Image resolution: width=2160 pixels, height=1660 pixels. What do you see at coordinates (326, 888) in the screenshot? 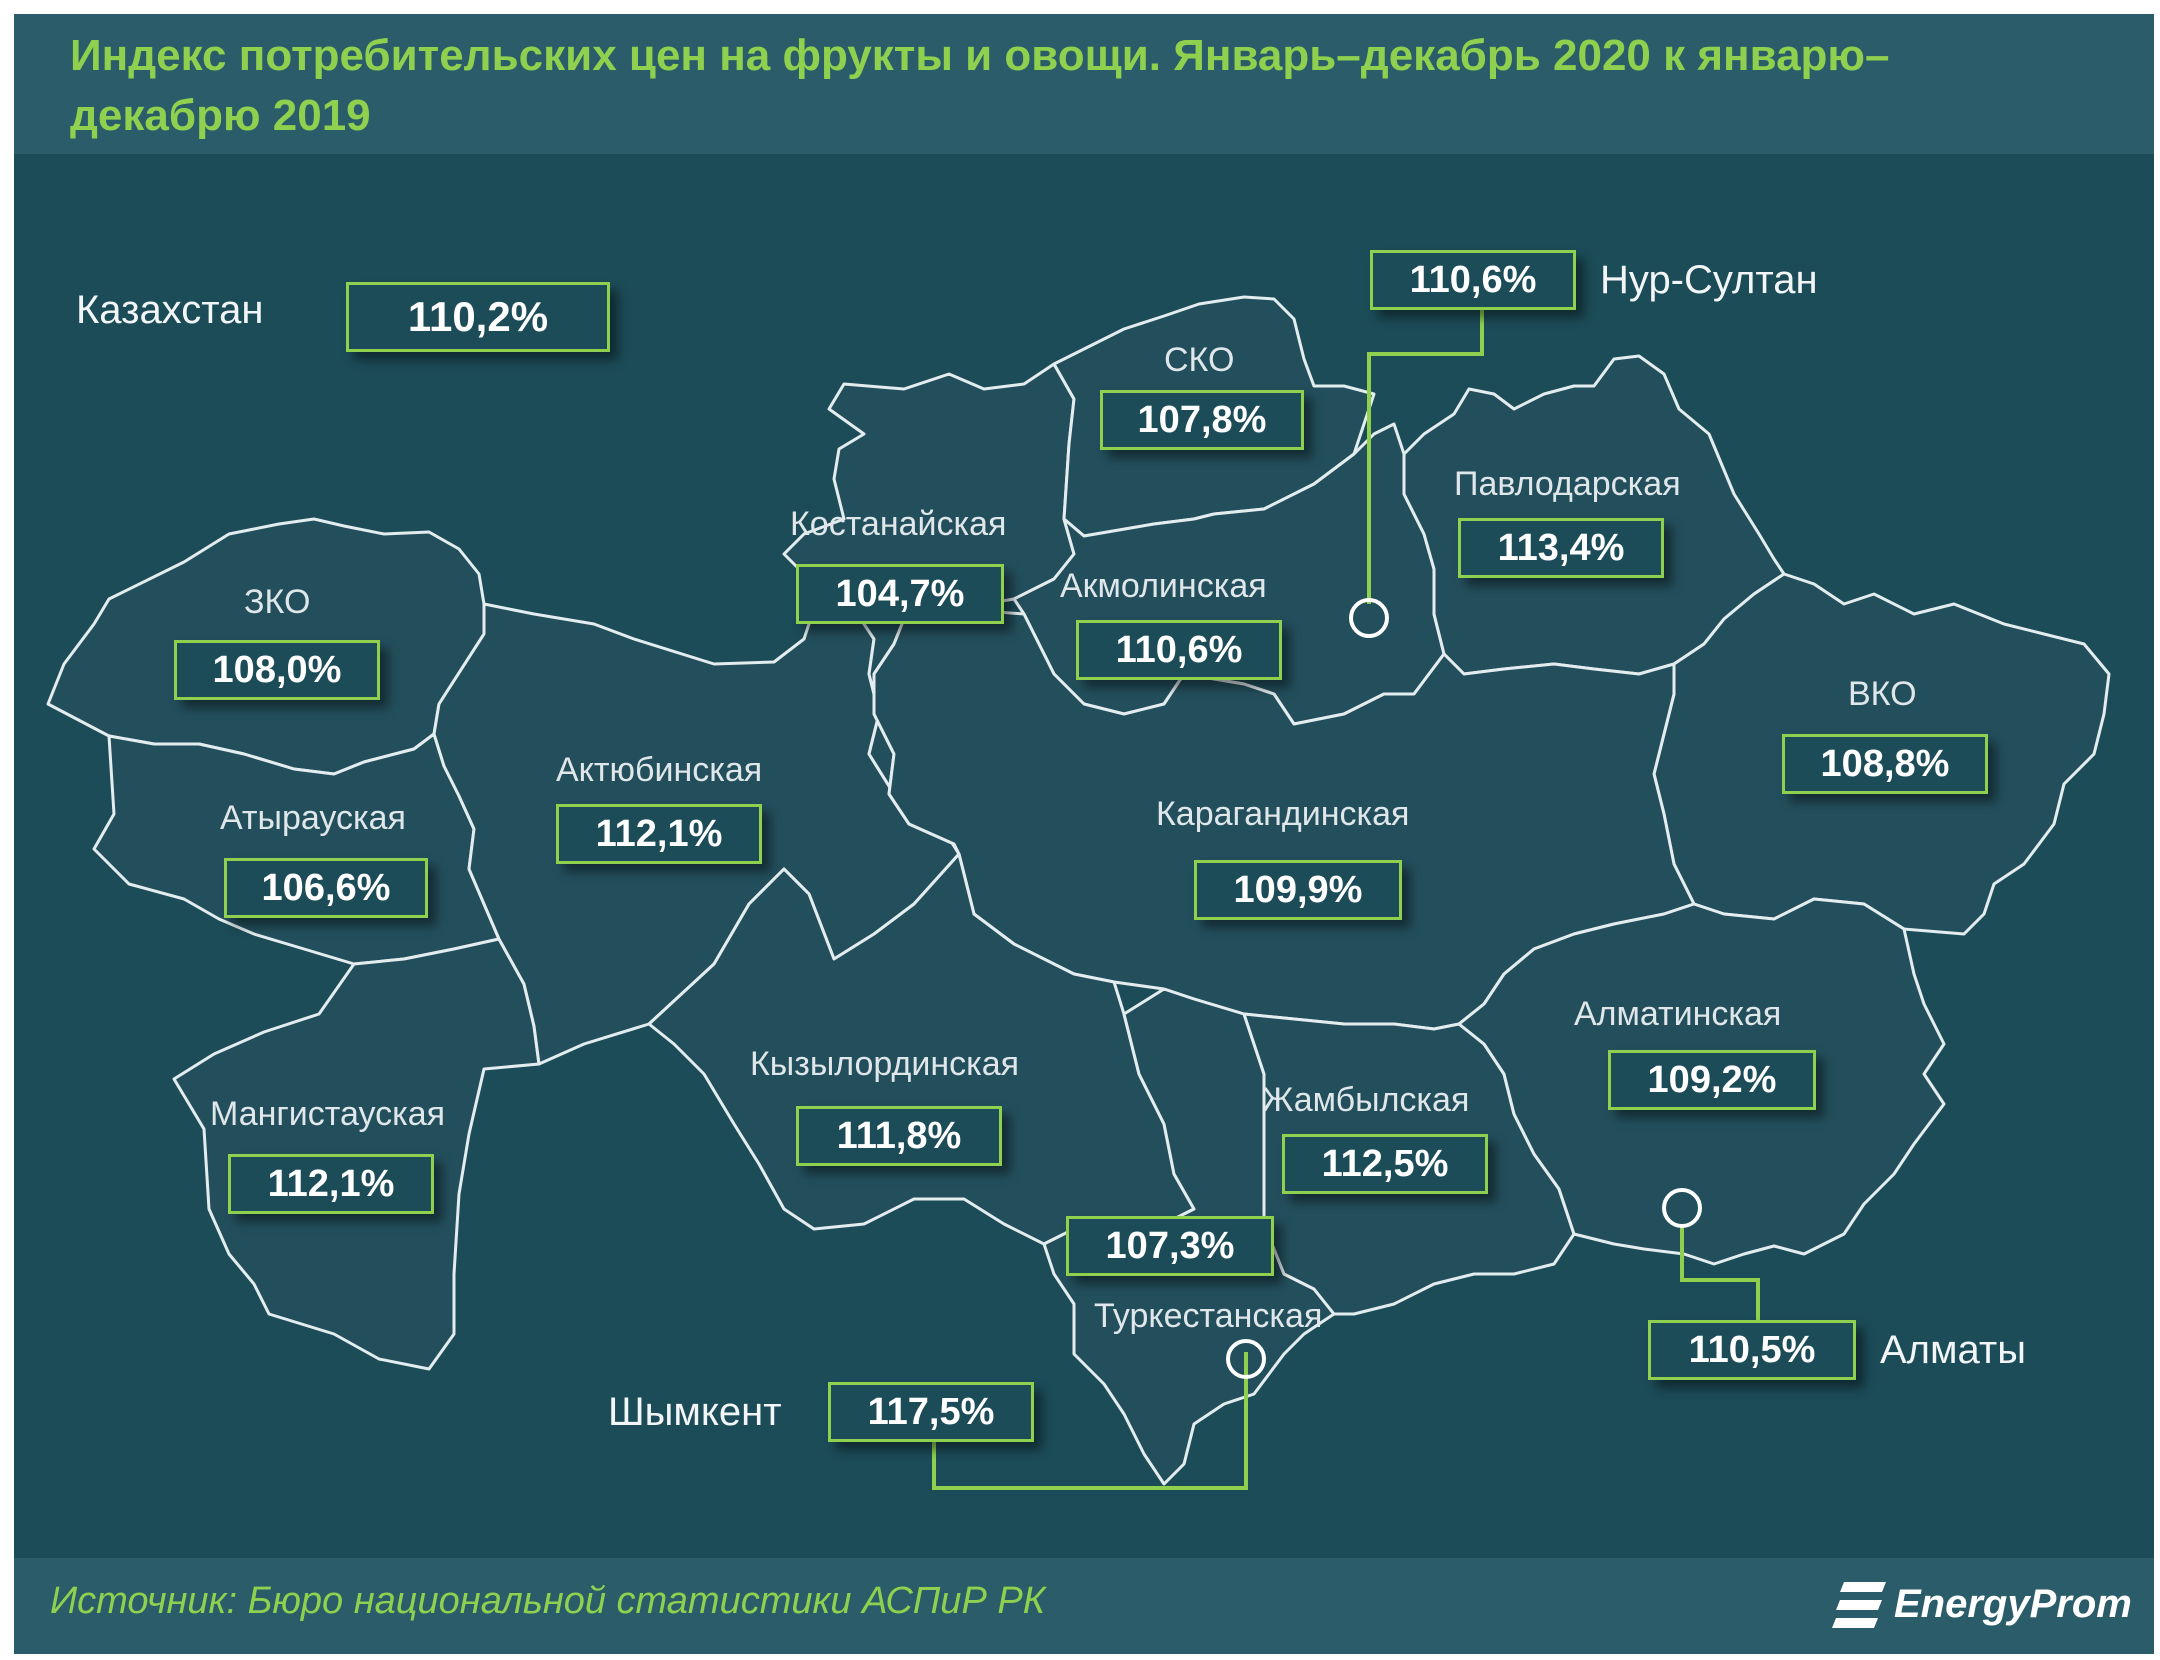
I see `region-value-atyrau: 106,6%` at bounding box center [326, 888].